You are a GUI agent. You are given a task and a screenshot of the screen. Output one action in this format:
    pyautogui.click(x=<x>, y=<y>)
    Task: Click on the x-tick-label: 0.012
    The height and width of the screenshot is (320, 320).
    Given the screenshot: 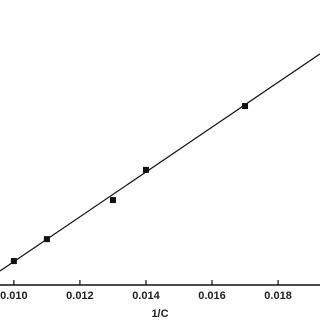 What is the action you would take?
    pyautogui.click(x=80, y=296)
    